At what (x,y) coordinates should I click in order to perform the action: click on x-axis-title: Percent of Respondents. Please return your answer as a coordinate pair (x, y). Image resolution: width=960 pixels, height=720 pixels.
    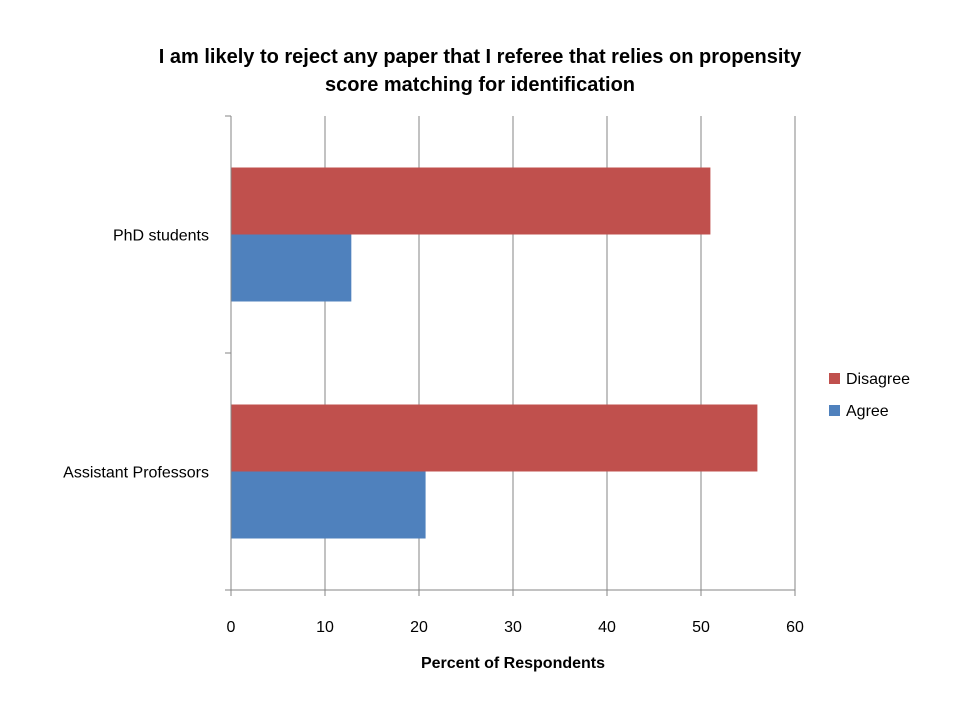
    Looking at the image, I should click on (513, 663).